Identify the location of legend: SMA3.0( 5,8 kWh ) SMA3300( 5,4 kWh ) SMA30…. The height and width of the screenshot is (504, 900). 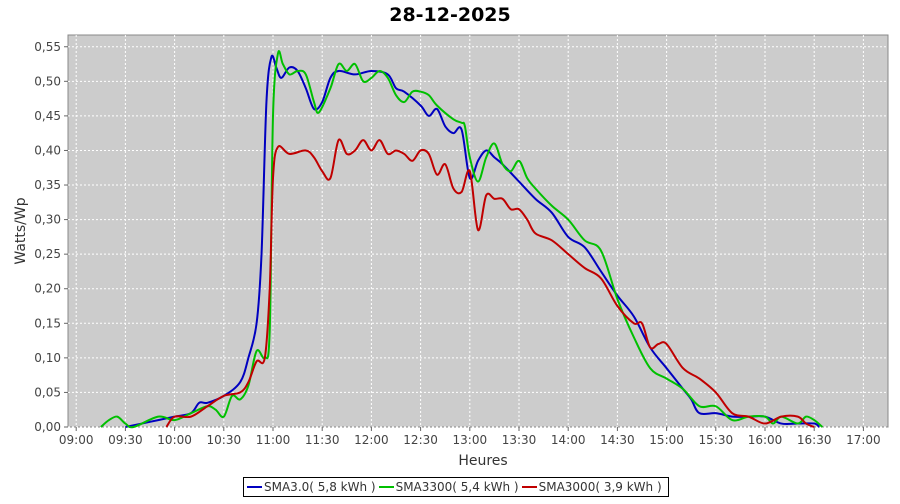
(456, 487).